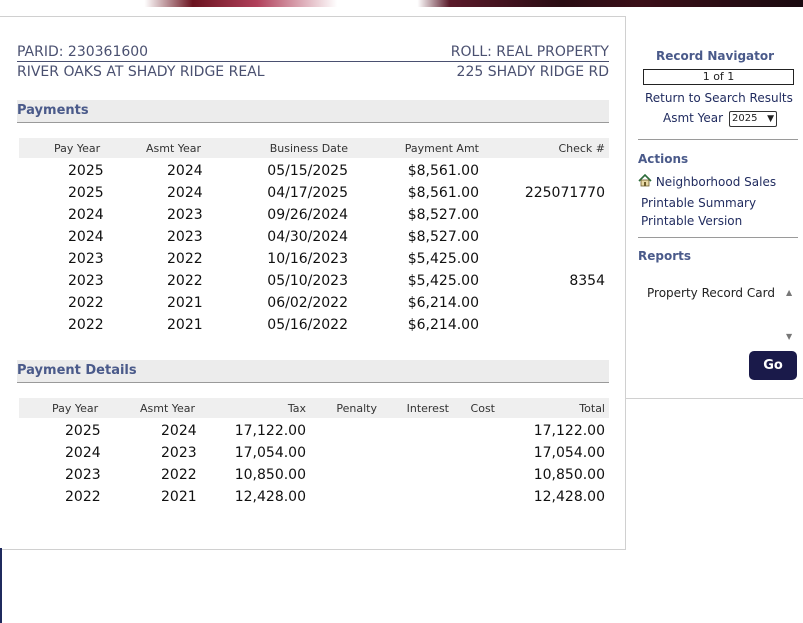 The image size is (803, 623). I want to click on cell-check-number: 8354, so click(587, 281).